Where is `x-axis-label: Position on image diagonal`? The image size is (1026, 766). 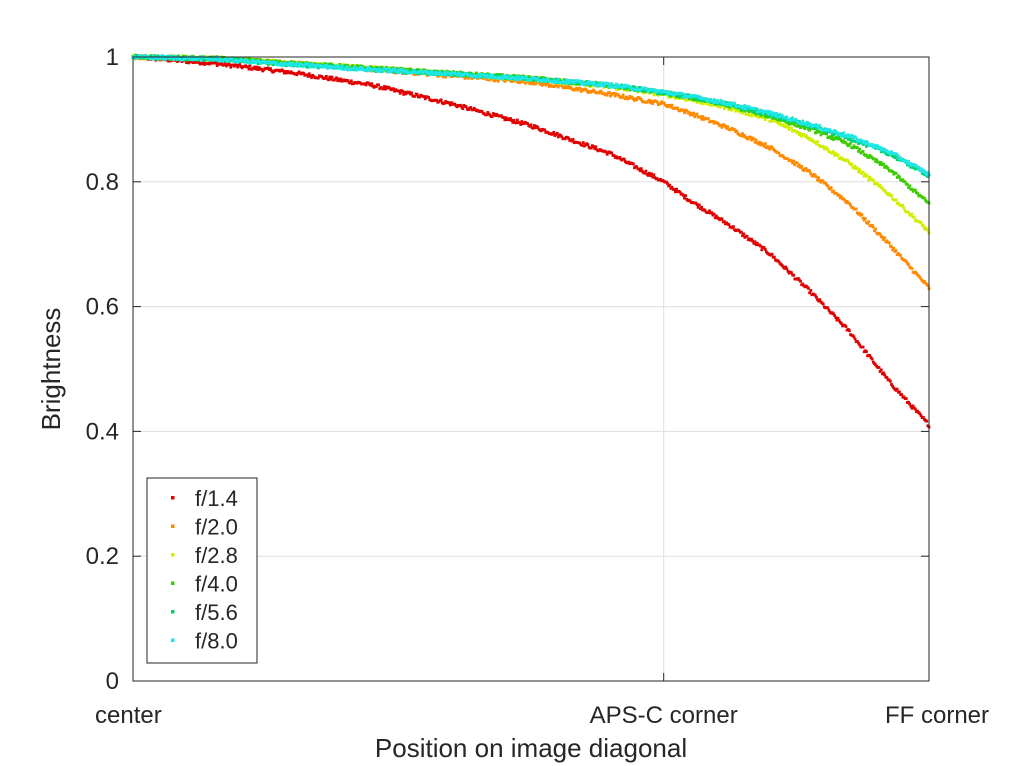
x-axis-label: Position on image diagonal is located at coordinates (531, 748).